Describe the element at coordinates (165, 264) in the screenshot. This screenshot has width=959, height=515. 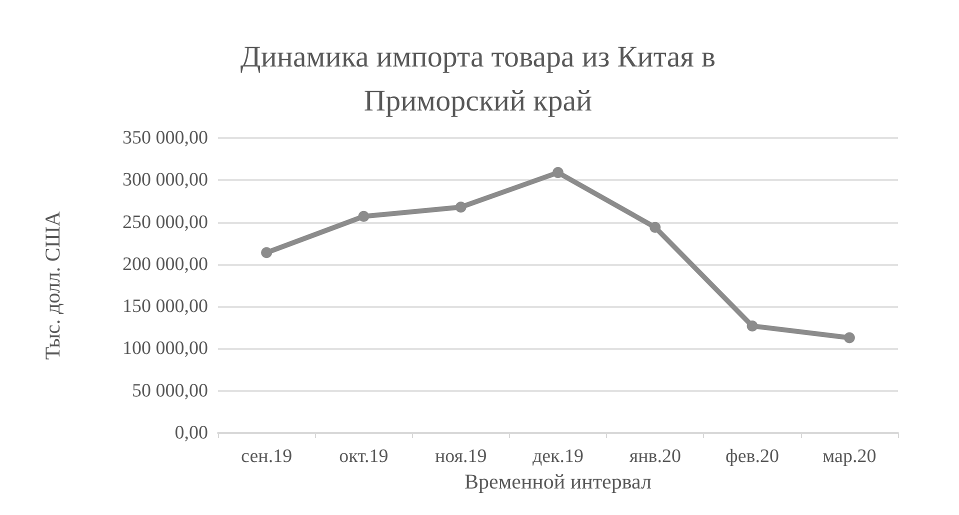
I see `y-tick-label: 200 000,00` at that location.